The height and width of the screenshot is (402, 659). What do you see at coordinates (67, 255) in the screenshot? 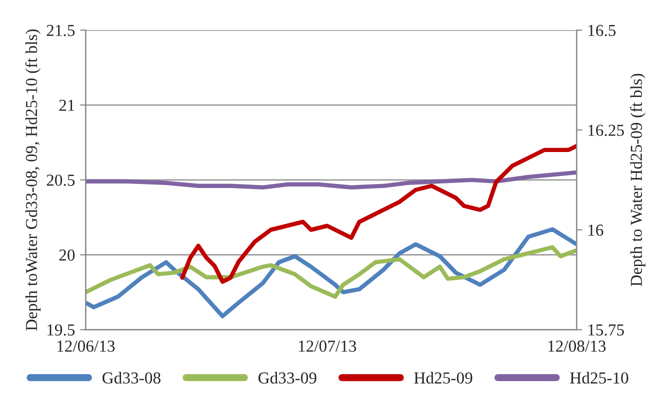
I see `y-tick-label: 20` at bounding box center [67, 255].